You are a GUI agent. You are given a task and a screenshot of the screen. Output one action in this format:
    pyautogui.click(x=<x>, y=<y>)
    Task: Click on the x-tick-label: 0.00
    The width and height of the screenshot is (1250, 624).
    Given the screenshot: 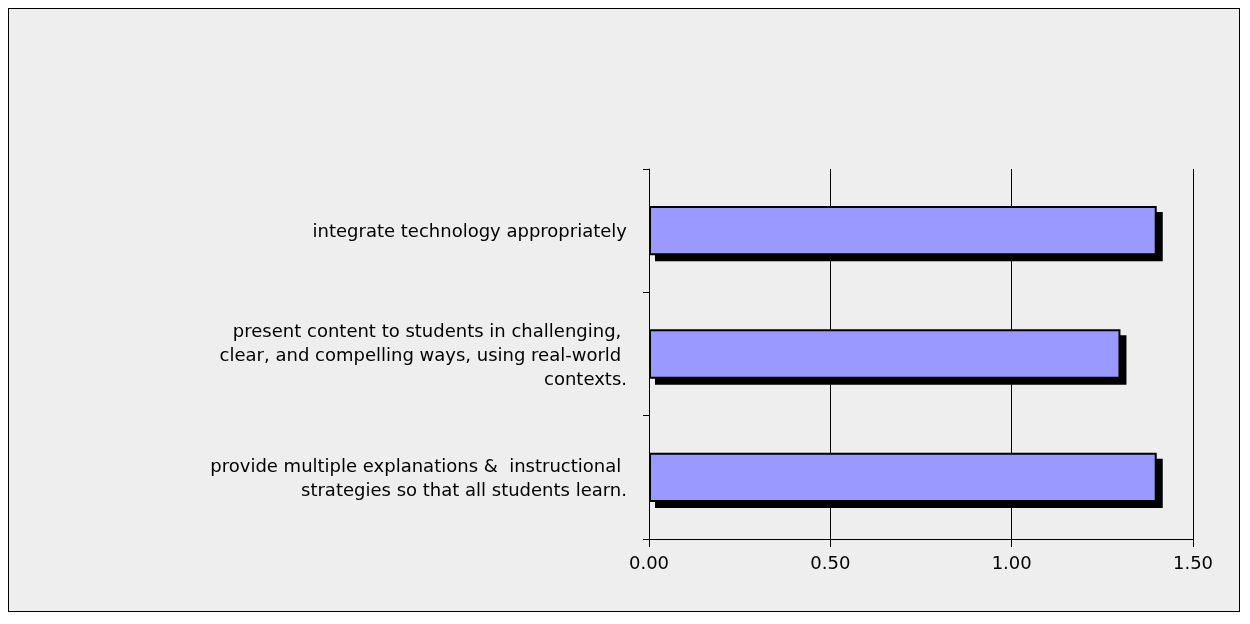 What is the action you would take?
    pyautogui.click(x=649, y=562)
    